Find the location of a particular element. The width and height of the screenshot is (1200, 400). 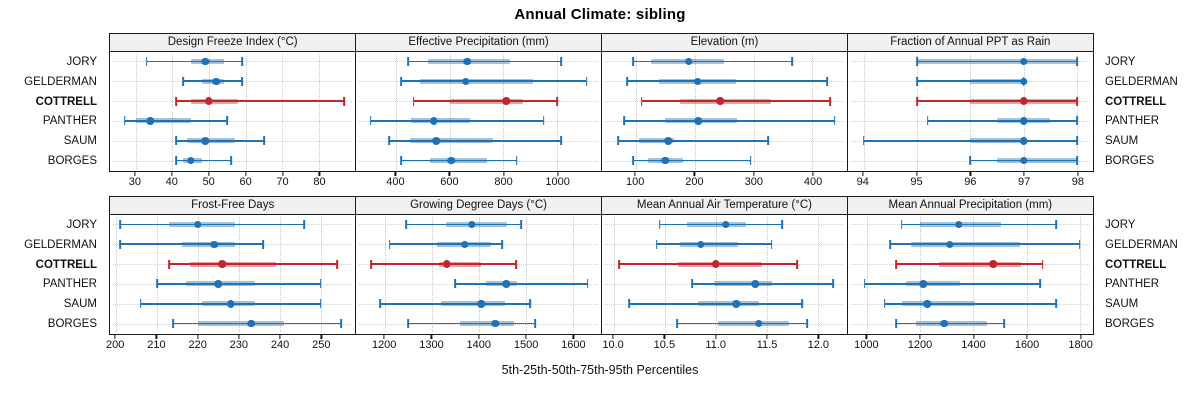

panel-box: Growing Degree Days (°C) is located at coordinates (478, 265).